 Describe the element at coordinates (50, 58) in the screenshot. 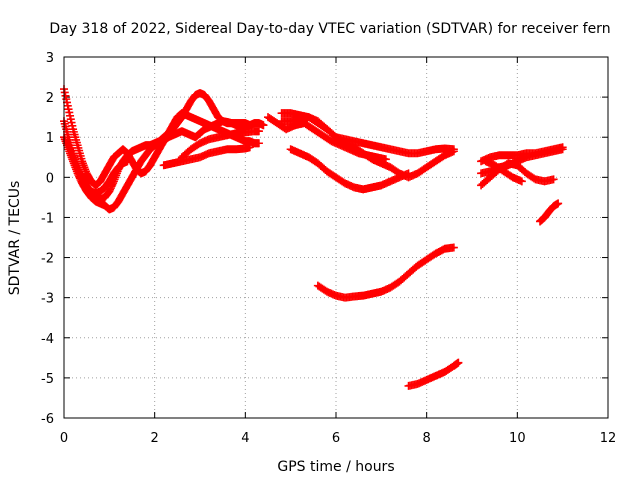

I see `y-tick-label: 3` at that location.